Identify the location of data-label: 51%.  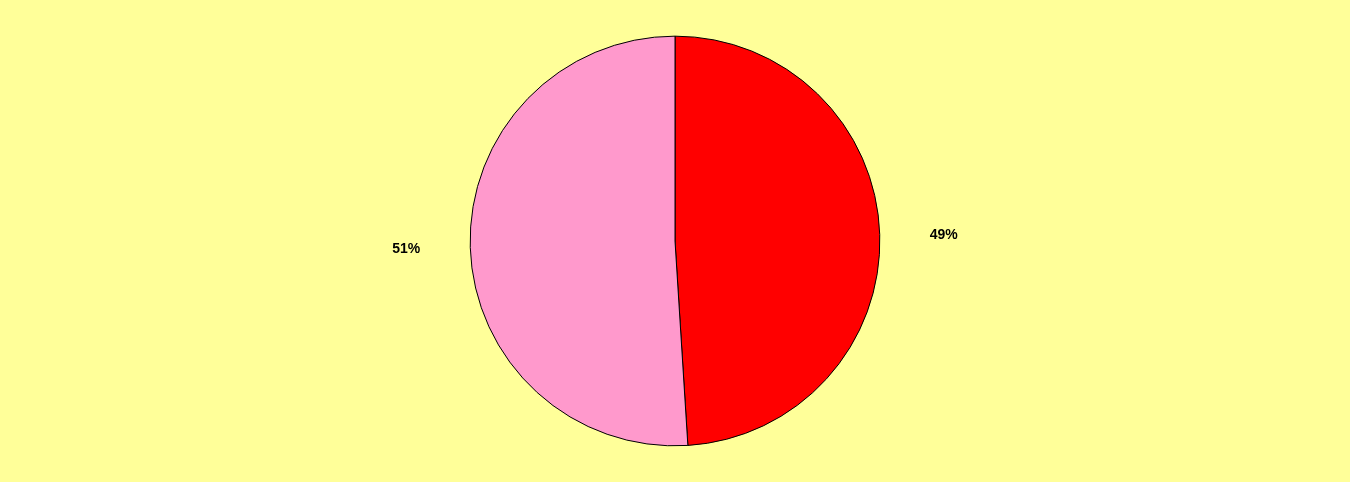
(406, 247).